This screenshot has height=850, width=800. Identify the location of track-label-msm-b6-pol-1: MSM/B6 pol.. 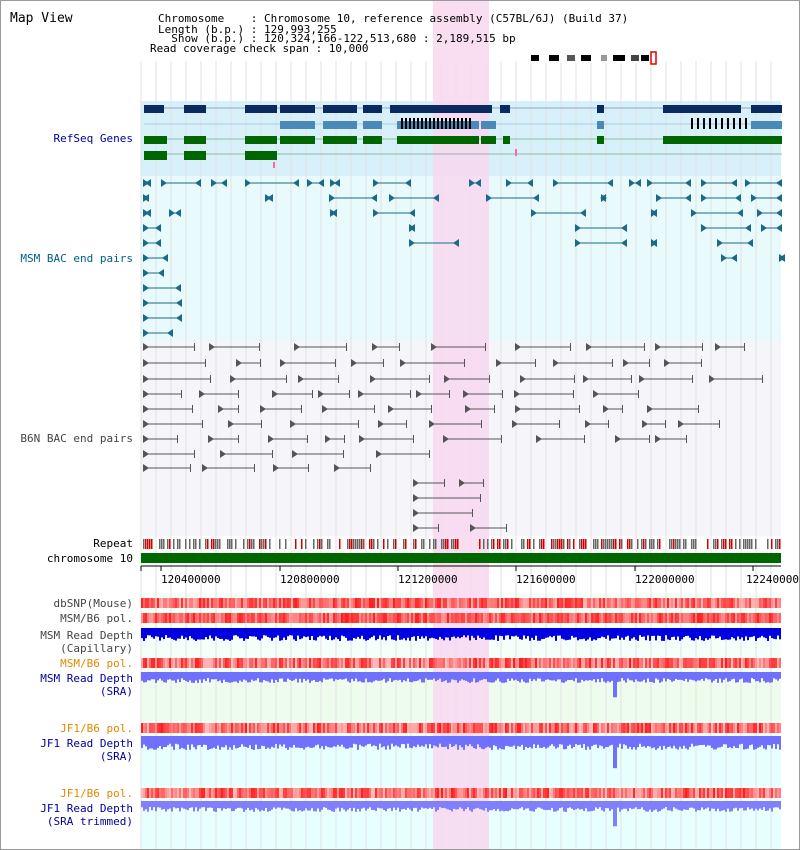
(96, 618).